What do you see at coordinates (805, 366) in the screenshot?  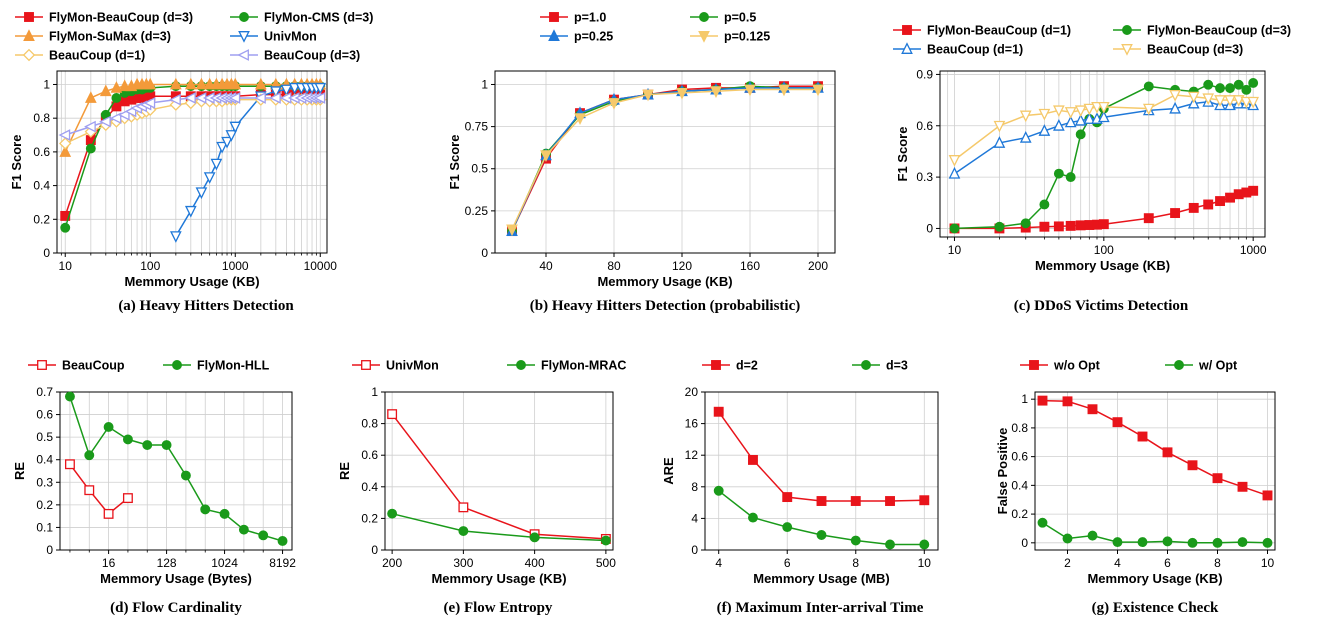 I see `legend: d=2 d=3` at bounding box center [805, 366].